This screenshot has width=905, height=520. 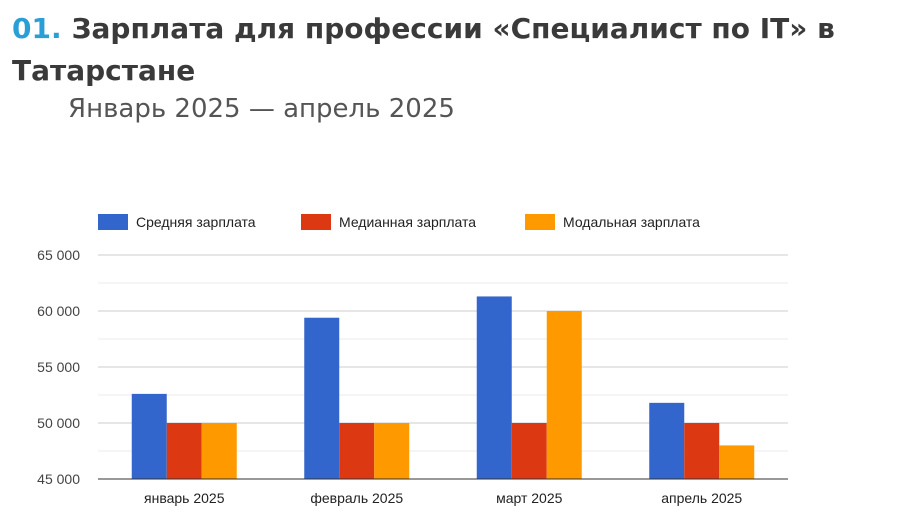 What do you see at coordinates (58, 255) in the screenshot?
I see `y-tick-label: 65 000` at bounding box center [58, 255].